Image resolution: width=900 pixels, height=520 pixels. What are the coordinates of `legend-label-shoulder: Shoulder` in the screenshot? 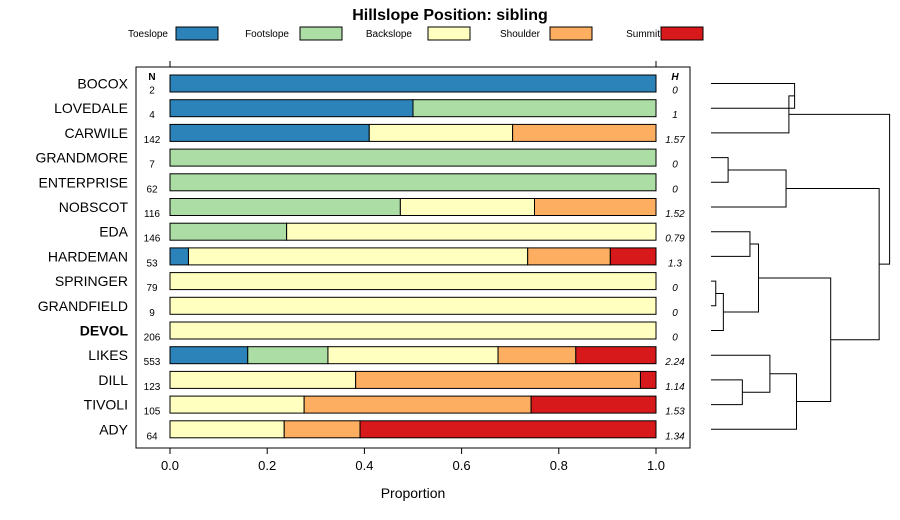 It's located at (520, 34).